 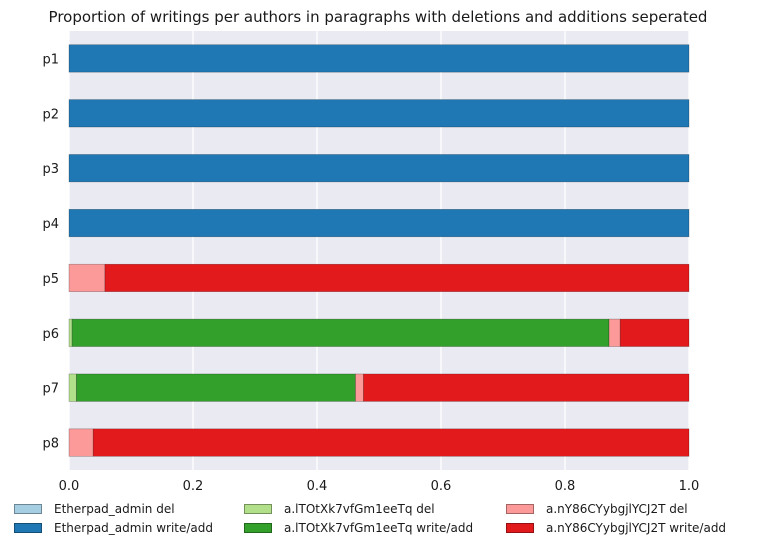 What do you see at coordinates (617, 509) in the screenshot?
I see `legend-label: a.nY86CYybgjlYCJ2T del` at bounding box center [617, 509].